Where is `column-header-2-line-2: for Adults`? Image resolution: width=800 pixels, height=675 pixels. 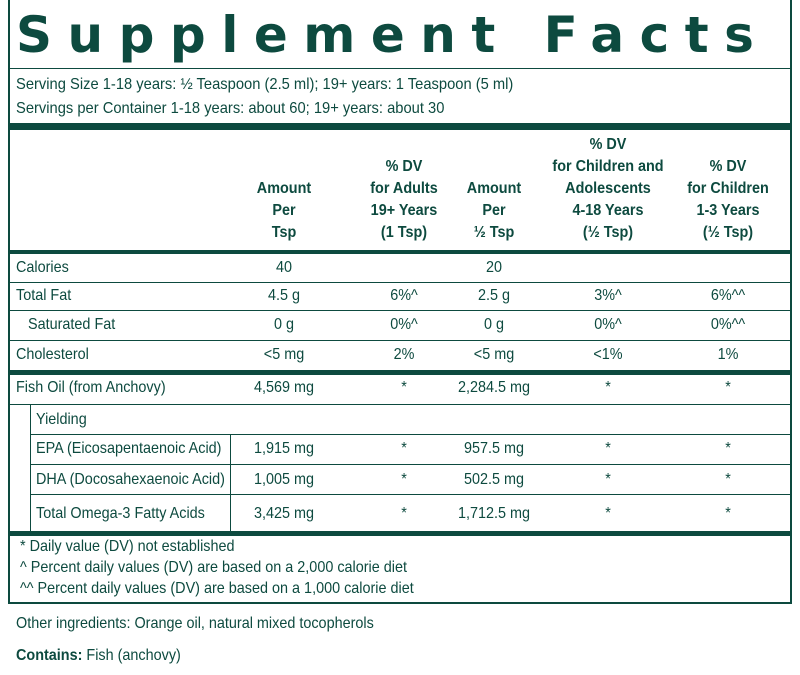 column-header-2-line-2: for Adults is located at coordinates (404, 188).